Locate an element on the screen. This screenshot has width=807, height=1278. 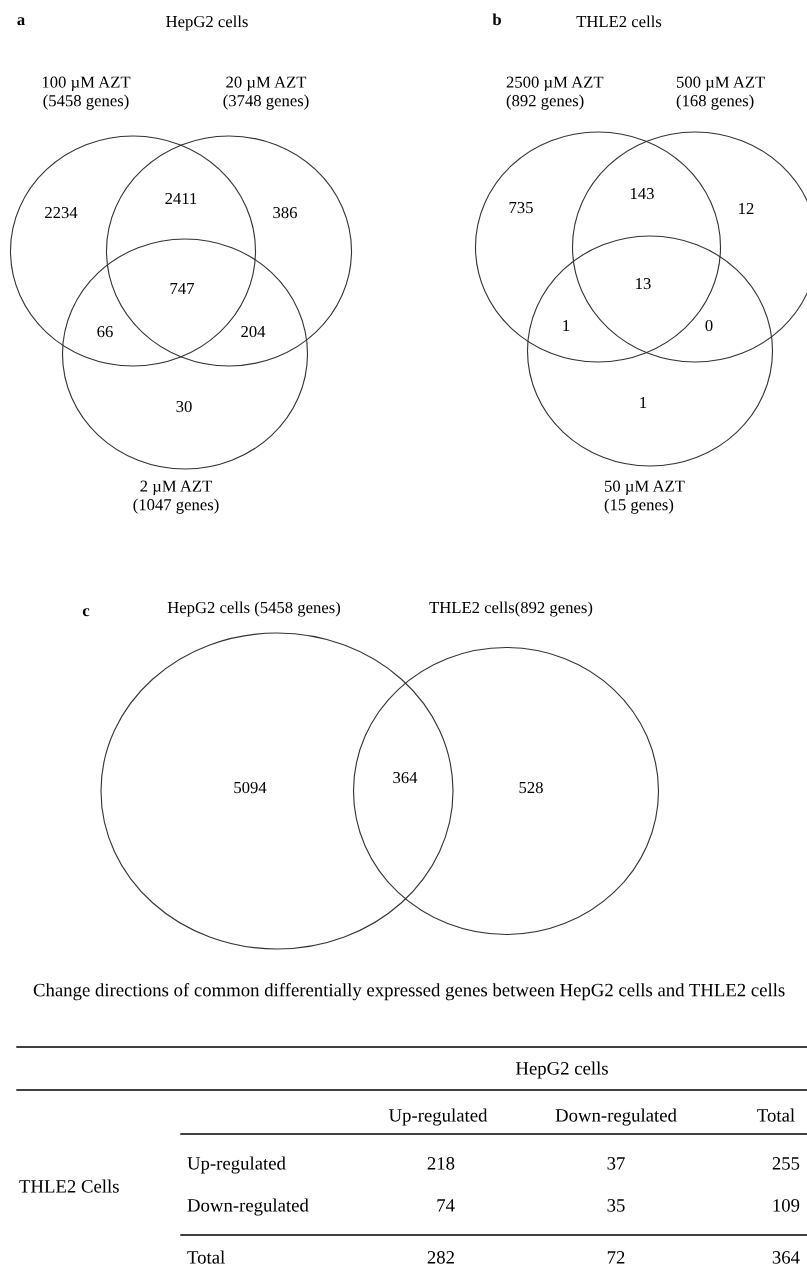
data-label: 74 is located at coordinates (446, 1205).